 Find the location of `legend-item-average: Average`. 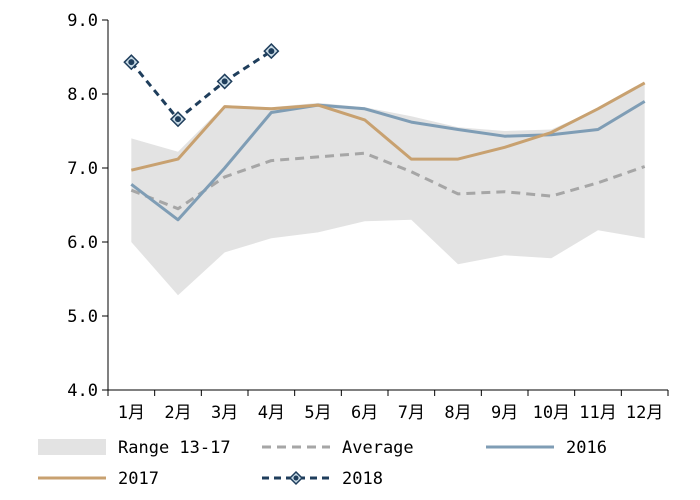

legend-item-average: Average is located at coordinates (338, 448).